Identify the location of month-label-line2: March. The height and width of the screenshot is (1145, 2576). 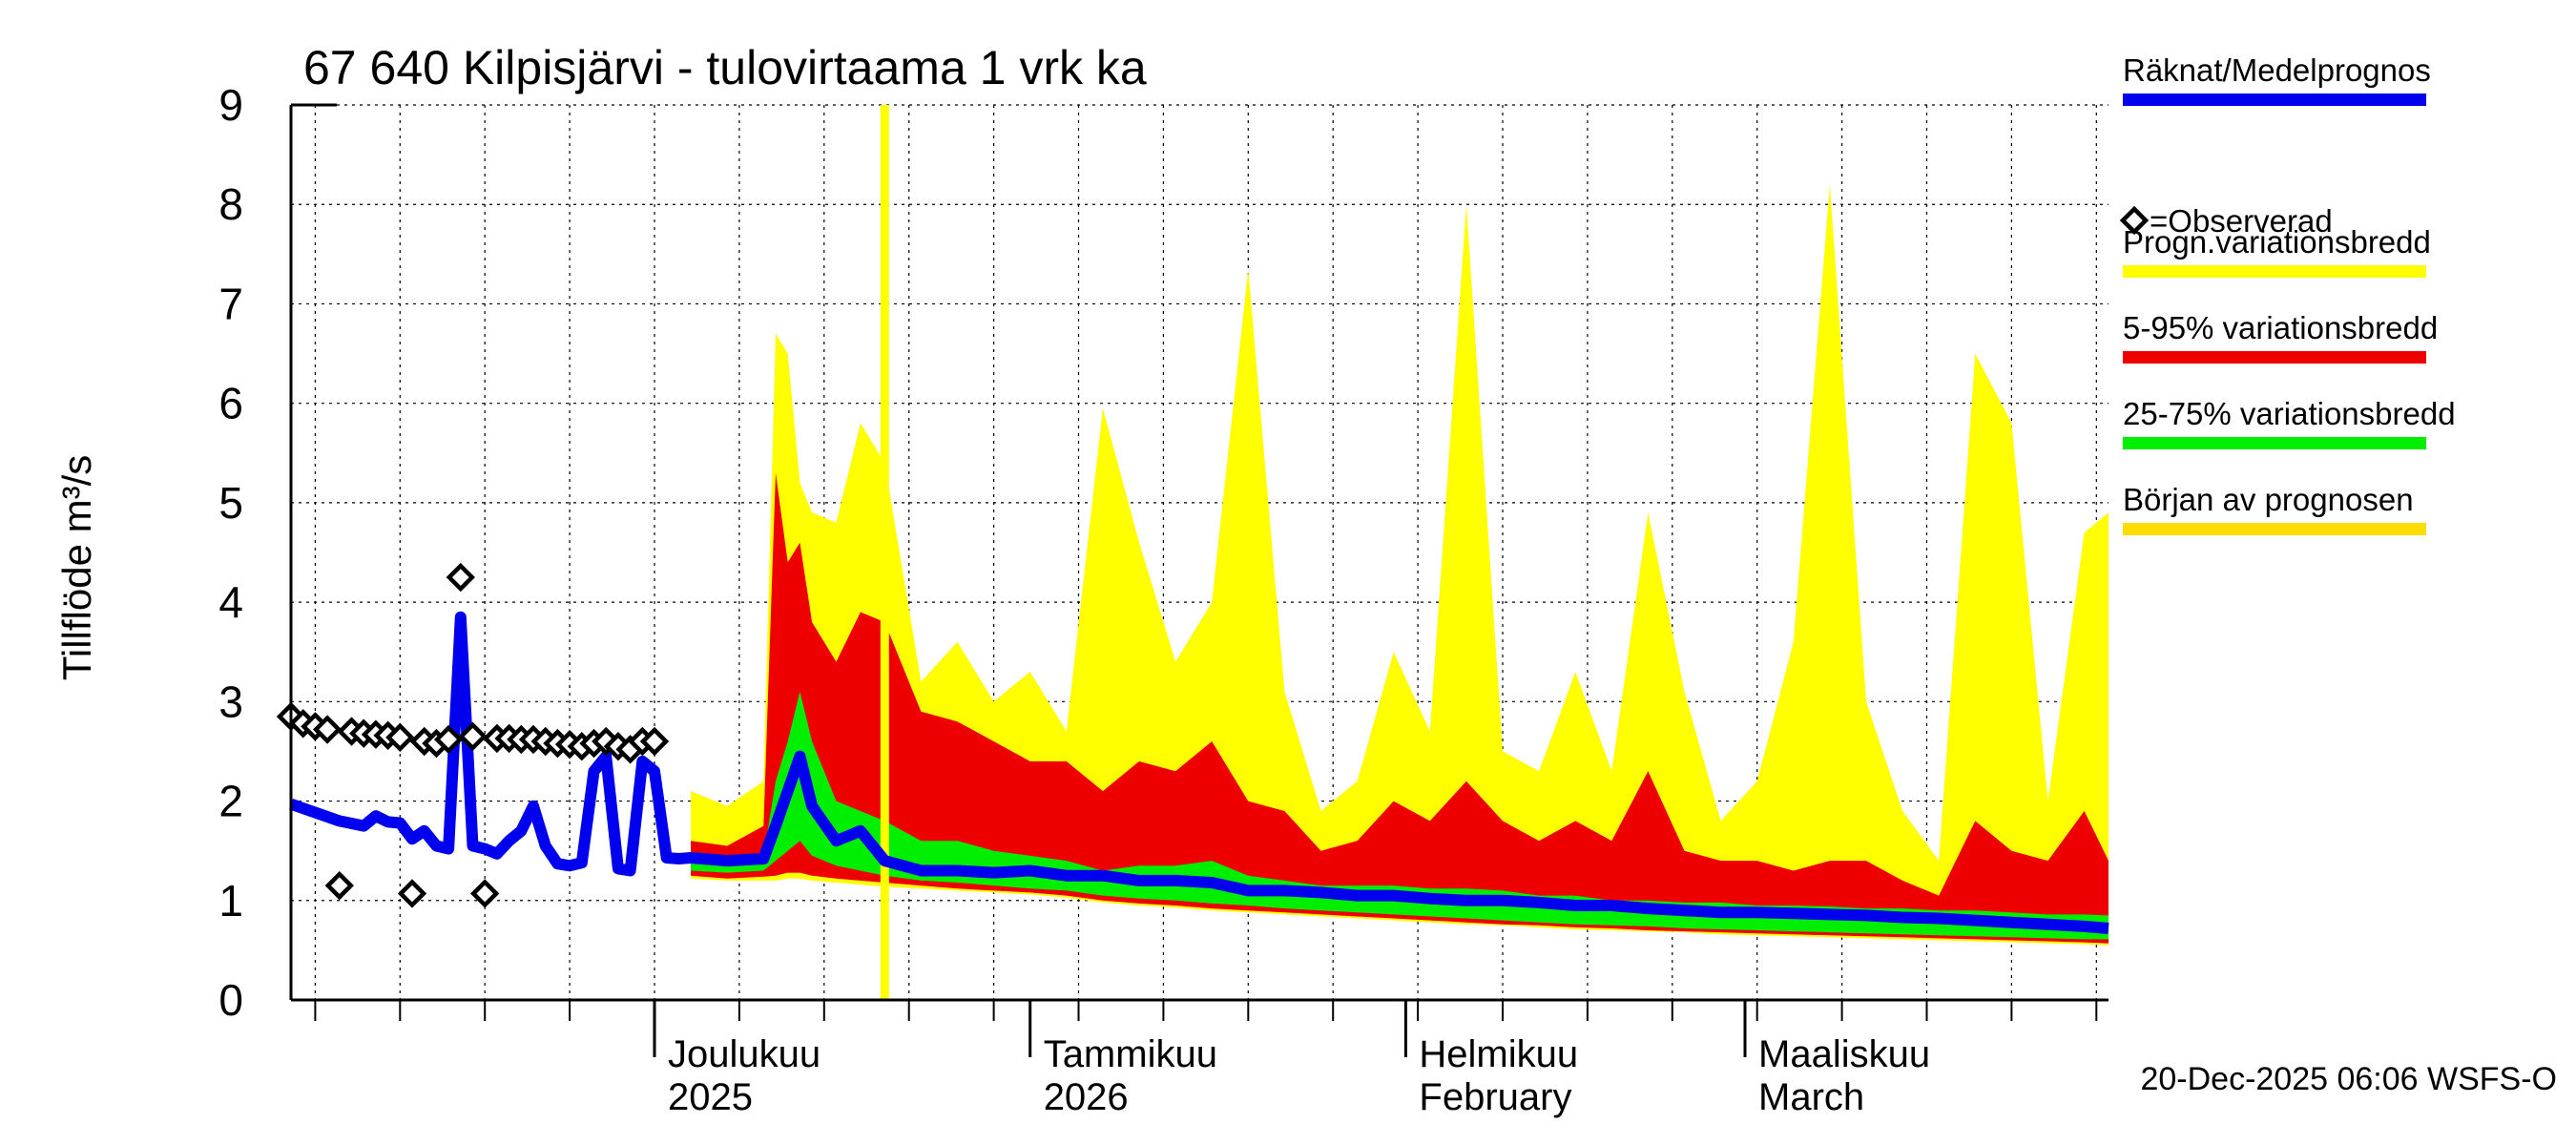
(1811, 1097).